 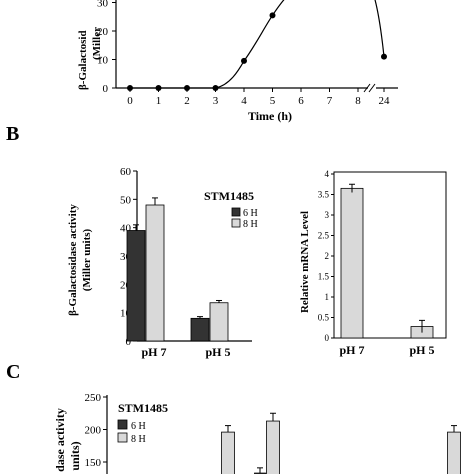 What do you see at coordinates (385, 101) in the screenshot?
I see `panel-a-x-tick-label: 24` at bounding box center [385, 101].